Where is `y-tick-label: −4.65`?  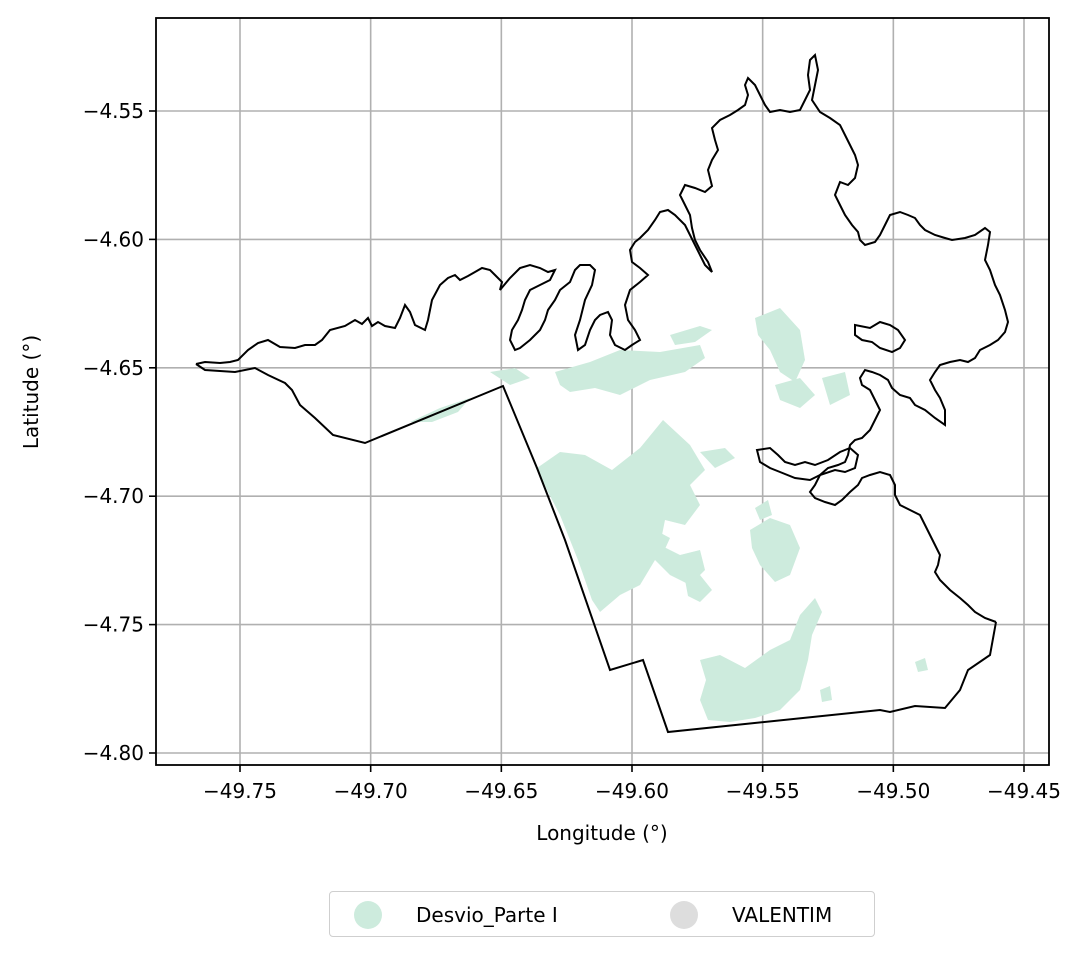
y-tick-label: −4.65 is located at coordinates (113, 368).